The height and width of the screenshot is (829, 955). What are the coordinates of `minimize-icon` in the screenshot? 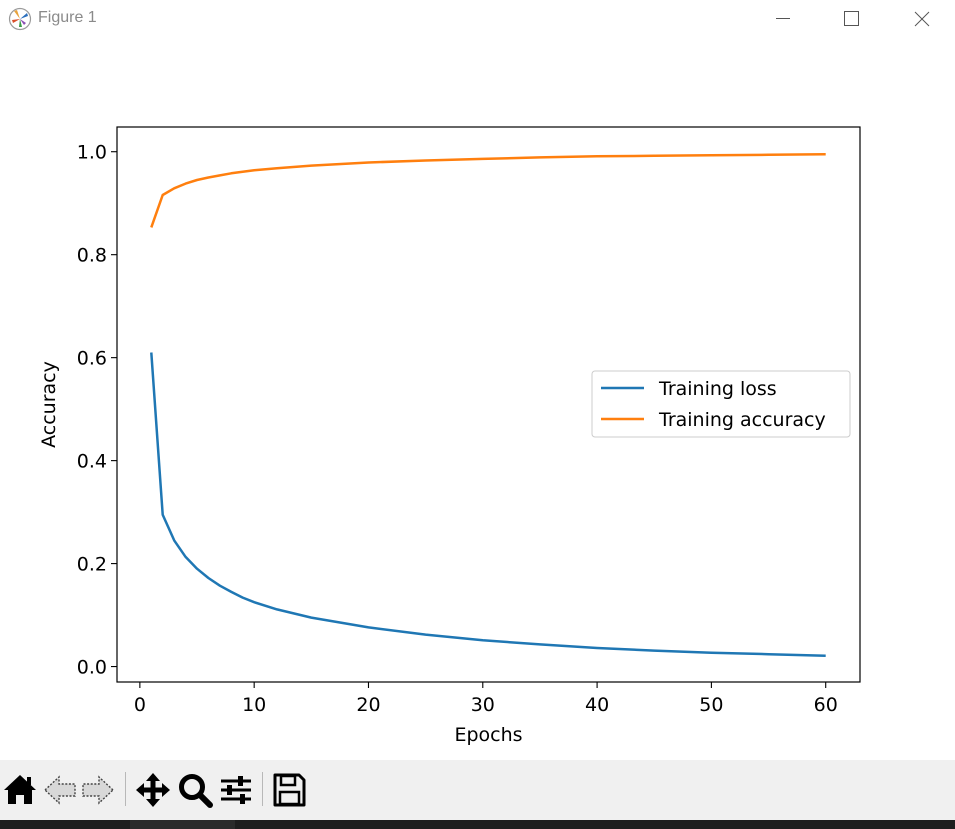 It's located at (783, 18).